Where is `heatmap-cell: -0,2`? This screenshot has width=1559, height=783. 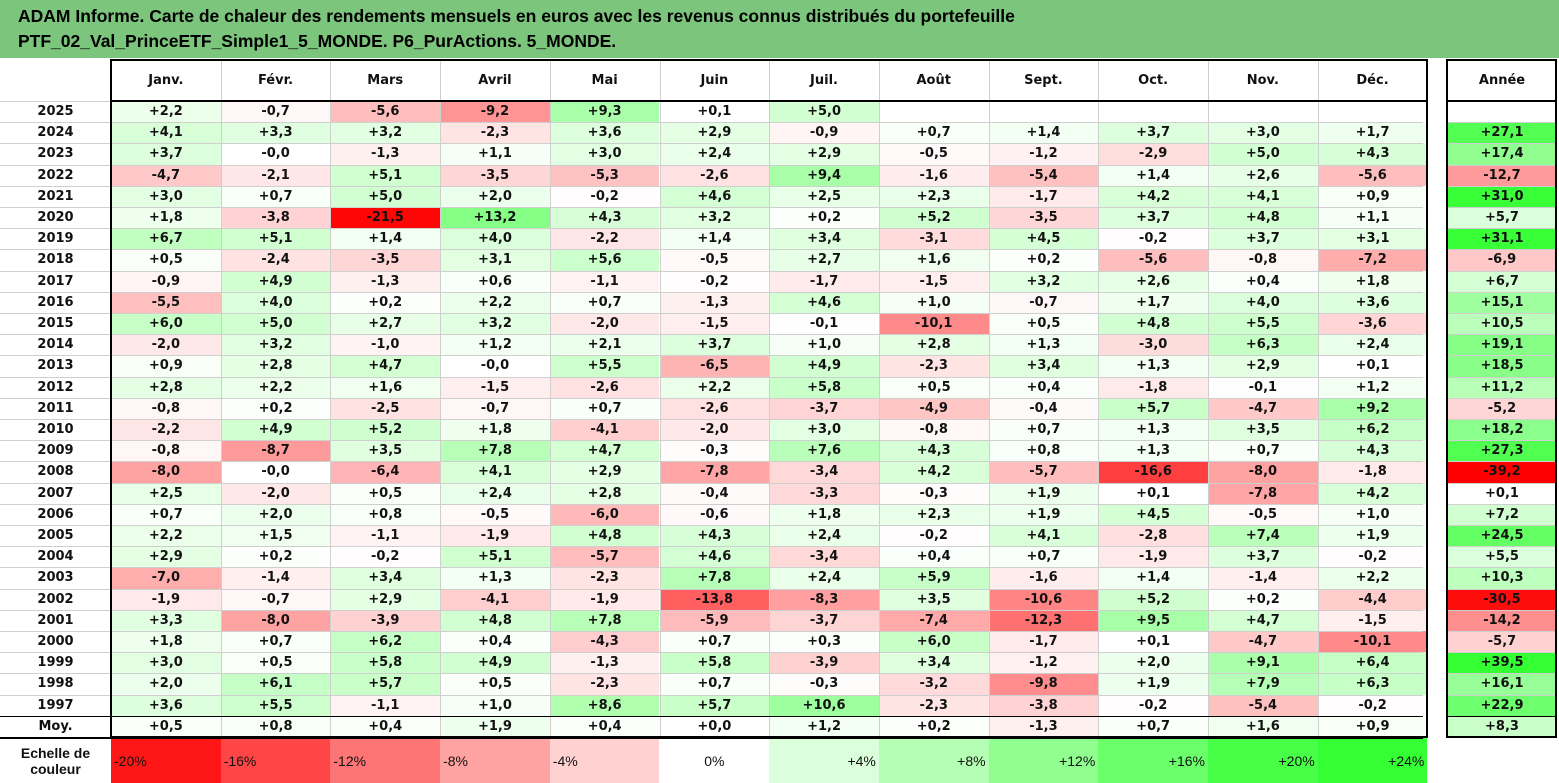 heatmap-cell: -0,2 is located at coordinates (933, 536).